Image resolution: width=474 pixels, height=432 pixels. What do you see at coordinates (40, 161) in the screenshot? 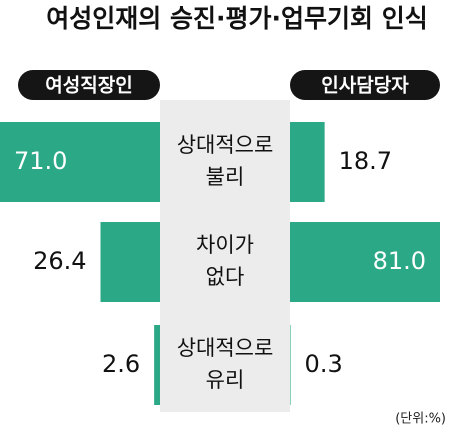
I see `value-label: 71.0` at bounding box center [40, 161].